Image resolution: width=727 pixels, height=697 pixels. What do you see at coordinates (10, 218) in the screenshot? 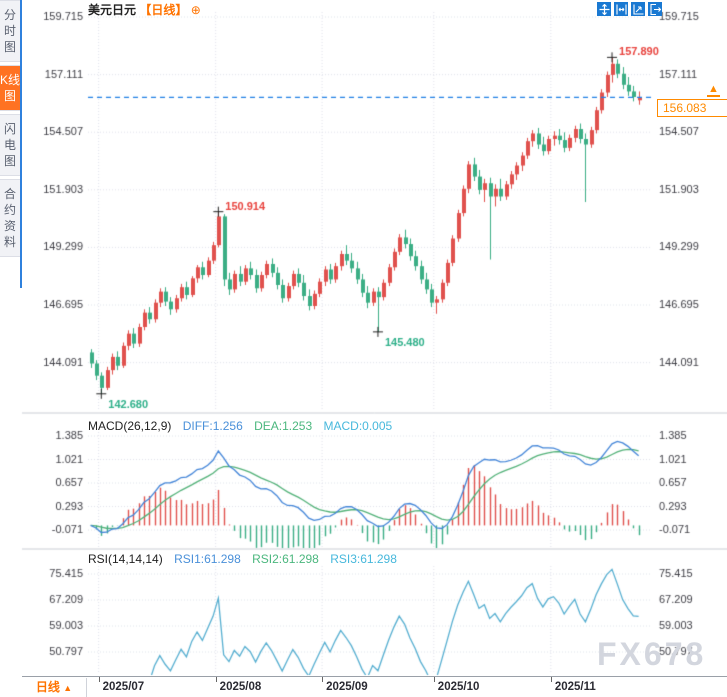
I see `sidebar-item-contract-info: 合约资料` at bounding box center [10, 218].